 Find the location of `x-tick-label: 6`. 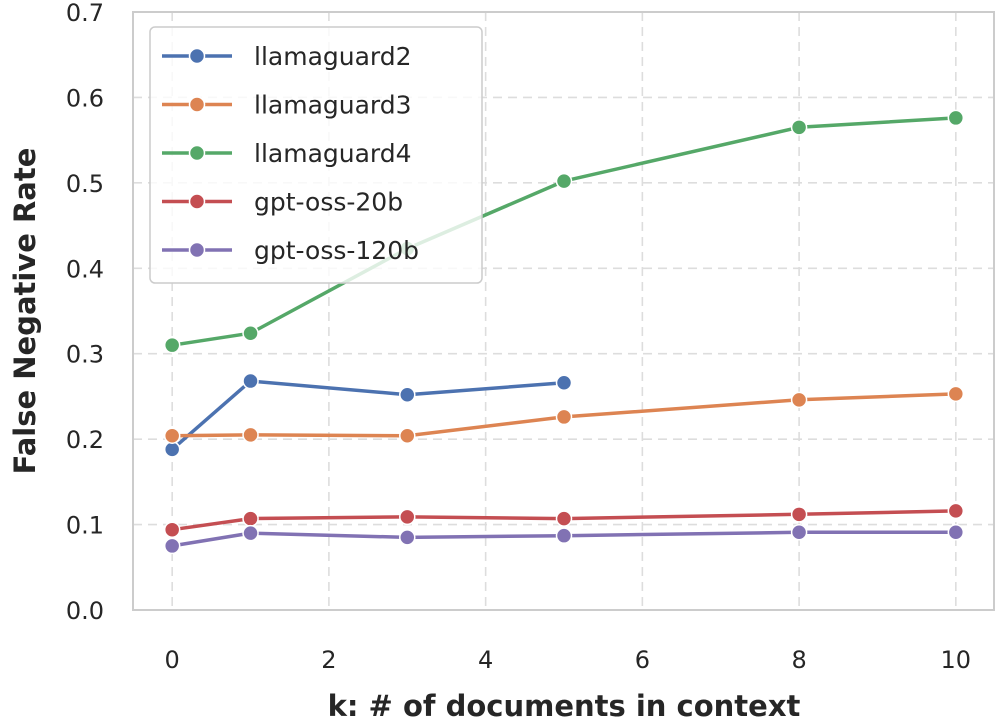

x-tick-label: 6 is located at coordinates (642, 660).